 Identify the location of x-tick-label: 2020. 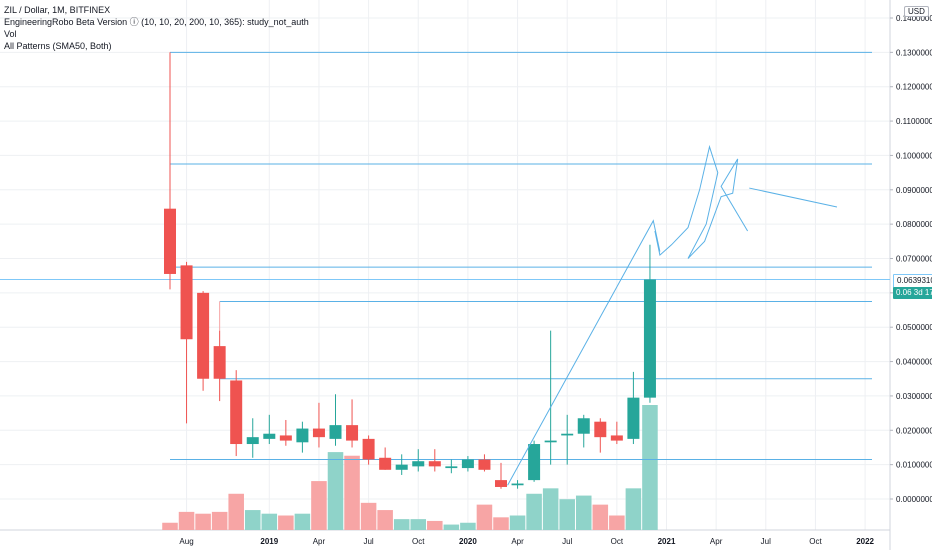
(468, 541).